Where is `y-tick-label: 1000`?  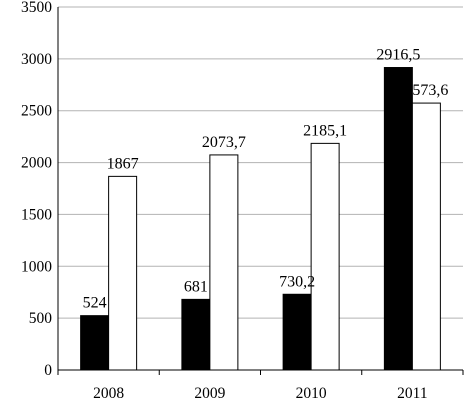
y-tick-label: 1000 is located at coordinates (36, 266).